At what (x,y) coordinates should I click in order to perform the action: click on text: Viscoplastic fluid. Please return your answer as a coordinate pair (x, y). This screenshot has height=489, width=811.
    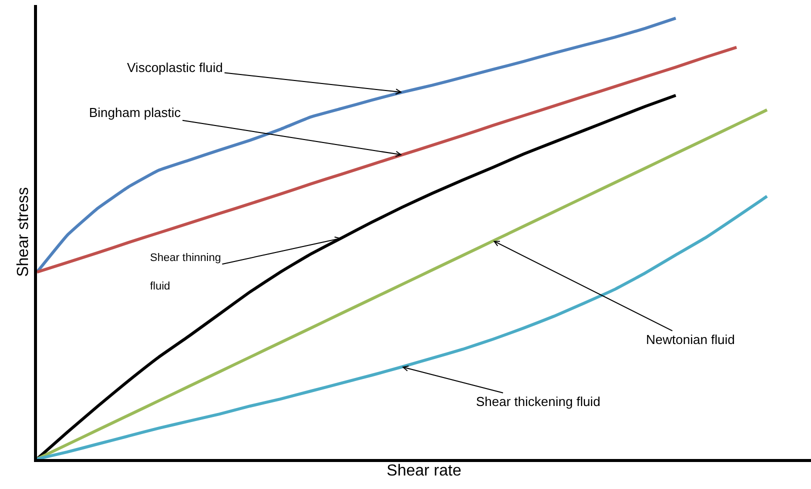
    Looking at the image, I should click on (175, 67).